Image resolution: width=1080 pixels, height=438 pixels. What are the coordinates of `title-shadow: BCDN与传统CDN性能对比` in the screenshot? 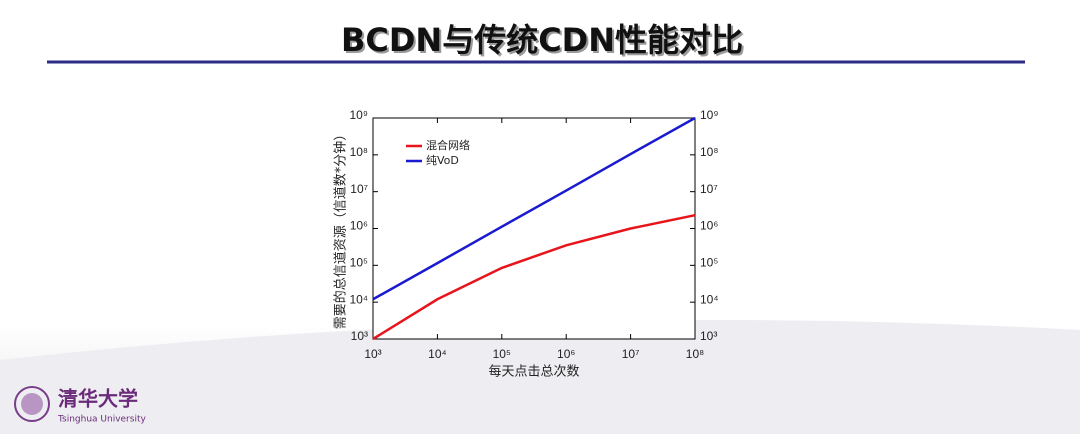 It's located at (544, 42).